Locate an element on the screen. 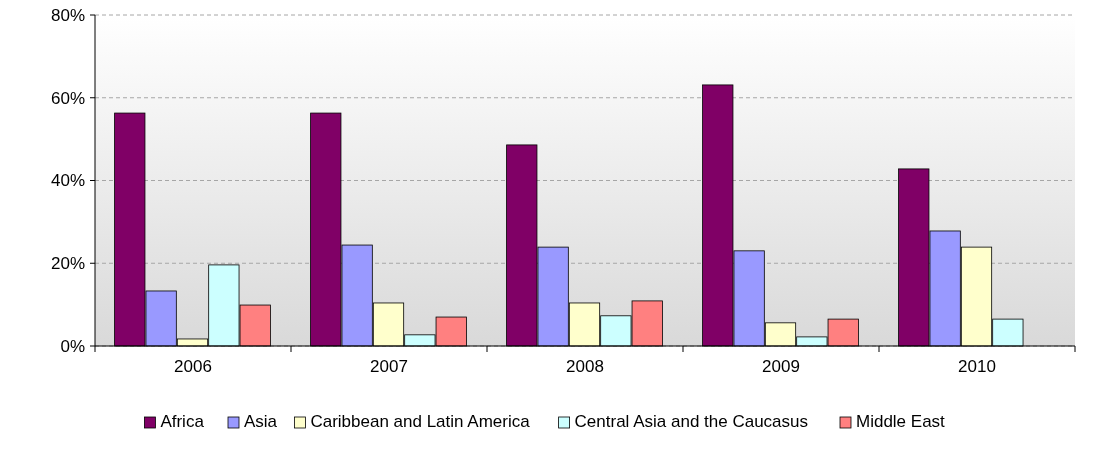  legend-label: Caribbean and Latin America is located at coordinates (420, 421).